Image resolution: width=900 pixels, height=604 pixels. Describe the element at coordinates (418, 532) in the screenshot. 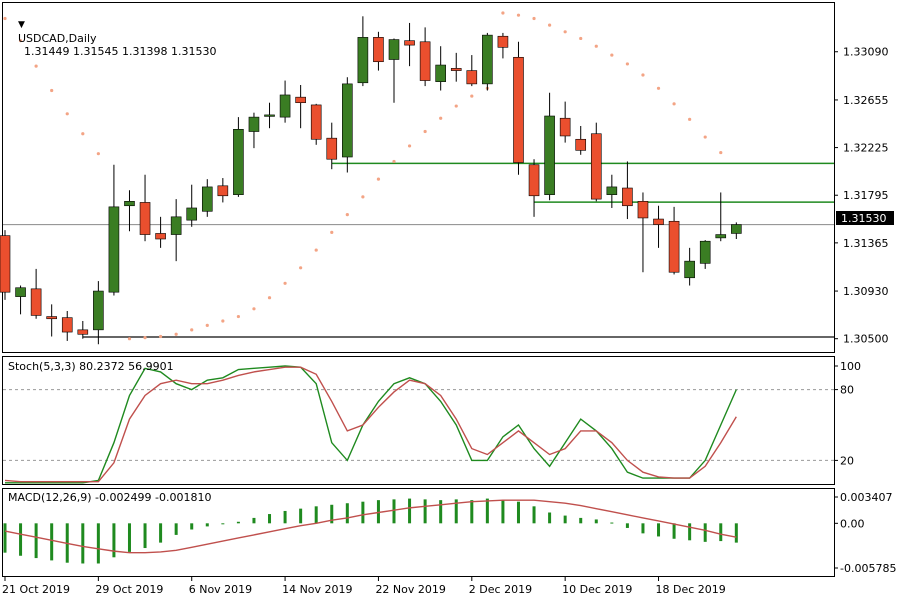

I see `macd-pane` at that location.